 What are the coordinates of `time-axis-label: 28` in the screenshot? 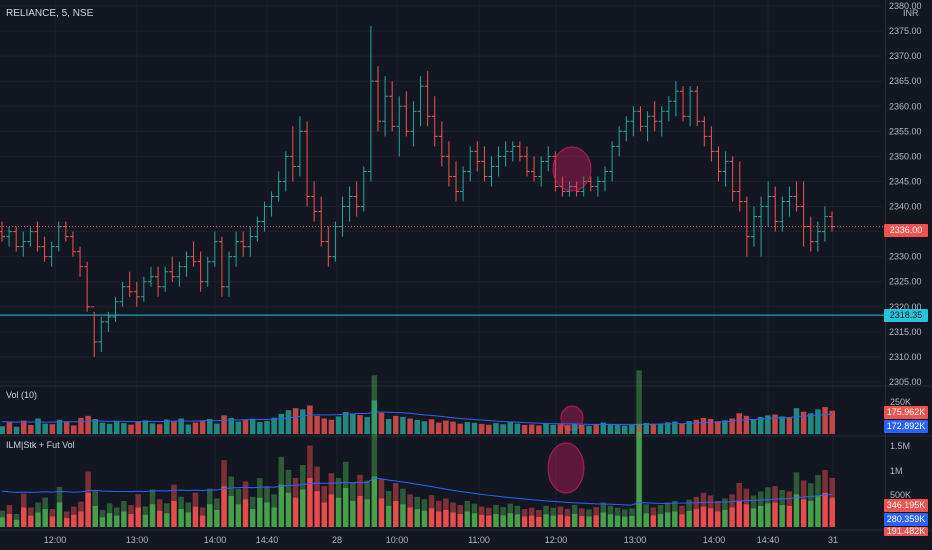 It's located at (337, 540).